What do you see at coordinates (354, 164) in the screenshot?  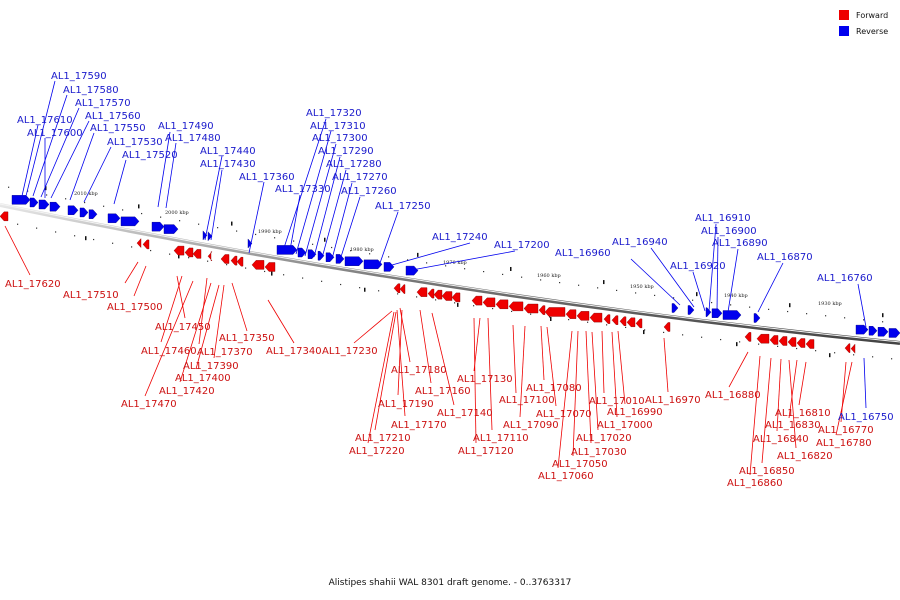 I see `gene-label: AL1_17280` at bounding box center [354, 164].